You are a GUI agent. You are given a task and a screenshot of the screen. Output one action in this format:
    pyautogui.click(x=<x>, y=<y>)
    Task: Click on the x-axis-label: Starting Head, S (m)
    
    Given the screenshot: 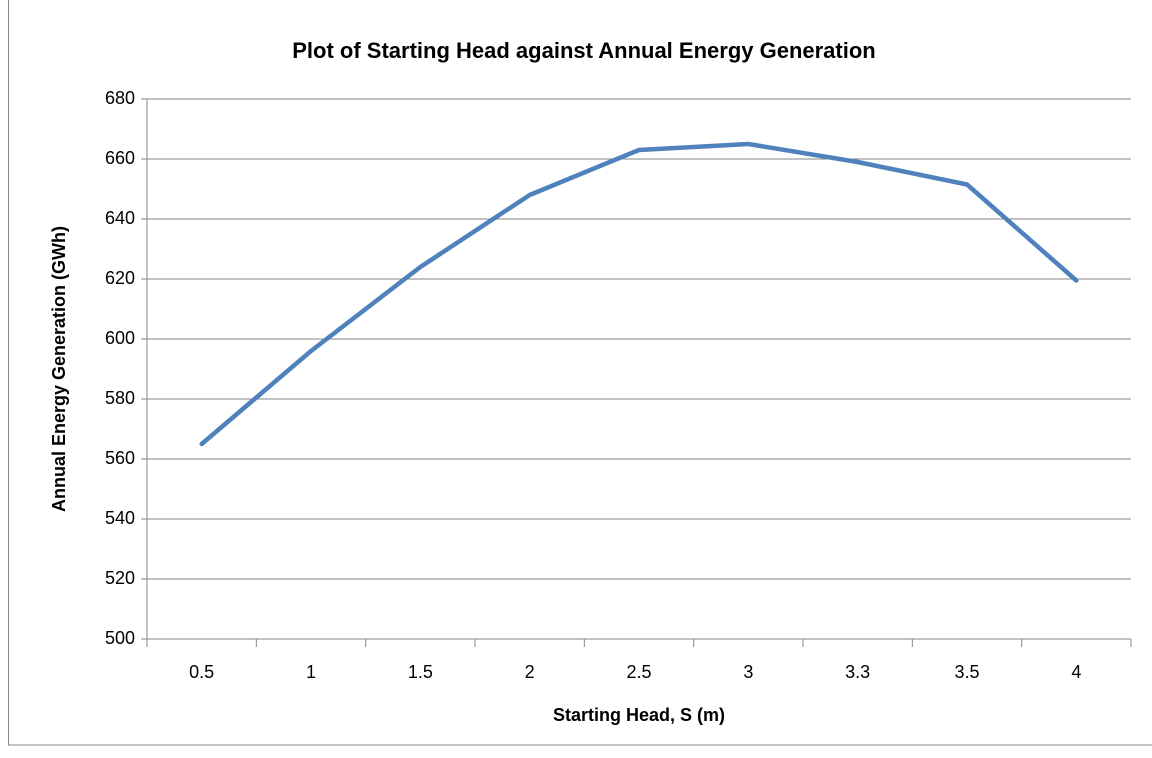 What is the action you would take?
    pyautogui.click(x=639, y=715)
    